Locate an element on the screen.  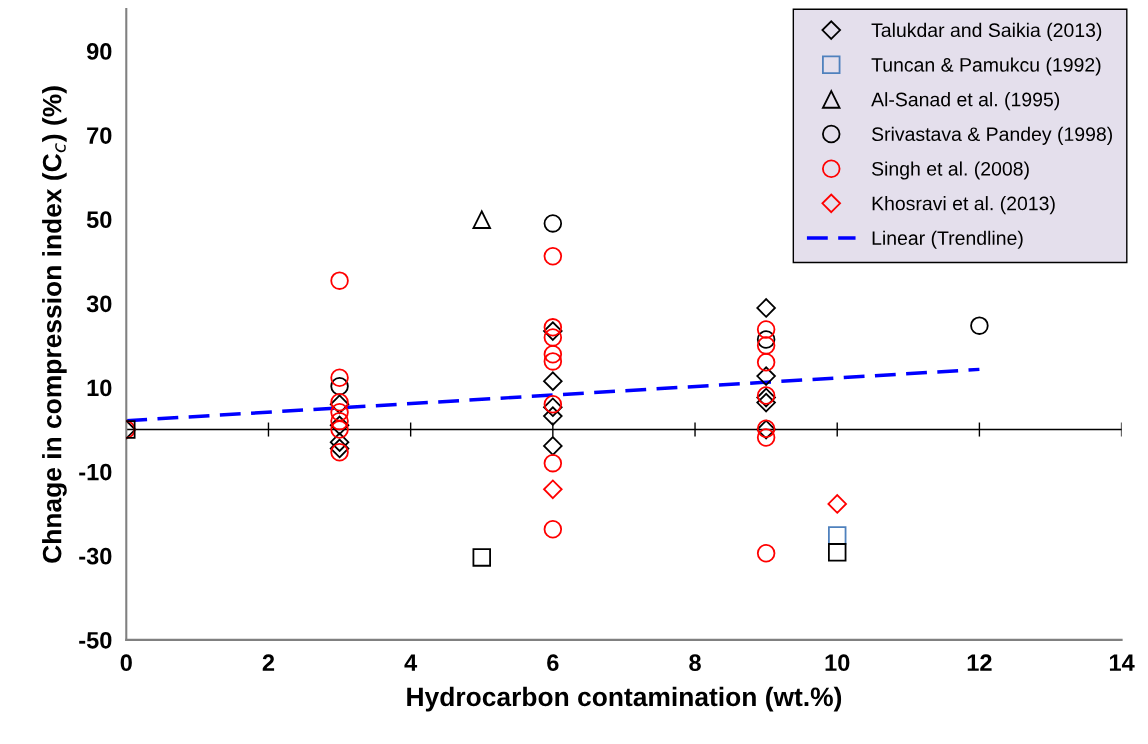
legend-label: Khosravi et al. (2013) is located at coordinates (963, 205).